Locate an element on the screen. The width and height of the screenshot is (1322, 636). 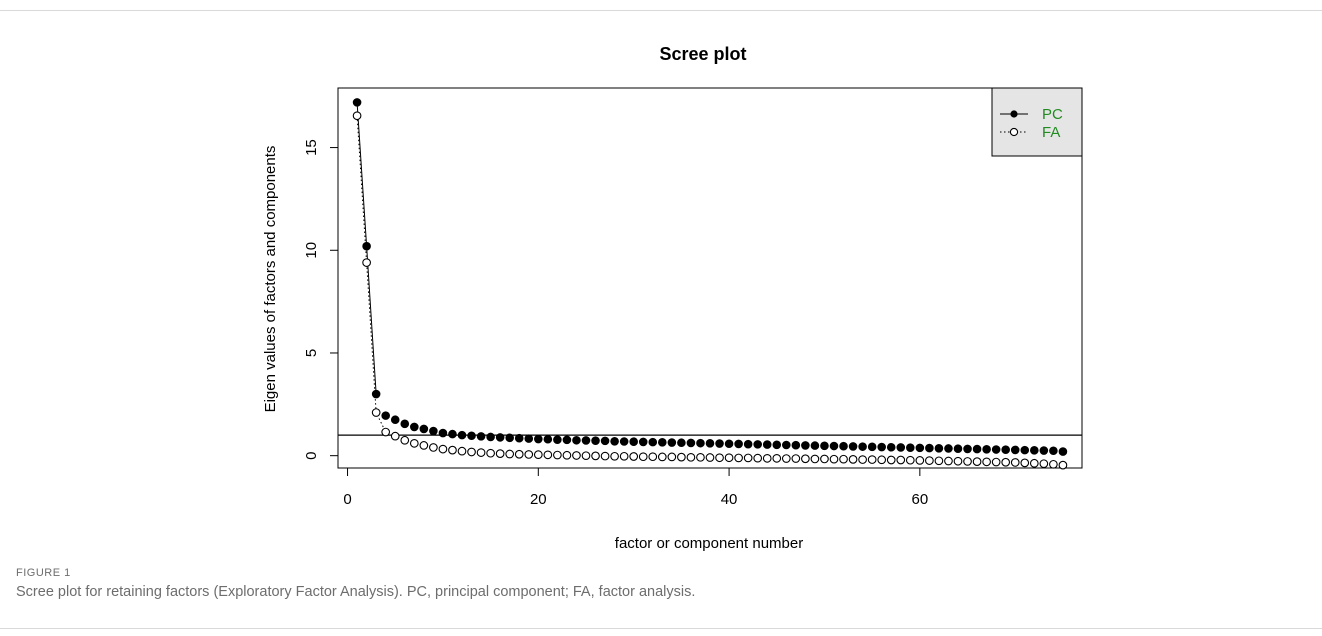
x-tick-label: 40 is located at coordinates (729, 499).